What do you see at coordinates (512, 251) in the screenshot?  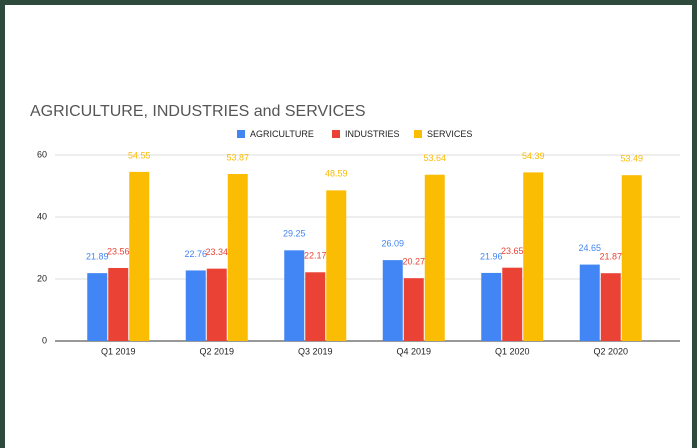 I see `value-label: 23.65` at bounding box center [512, 251].